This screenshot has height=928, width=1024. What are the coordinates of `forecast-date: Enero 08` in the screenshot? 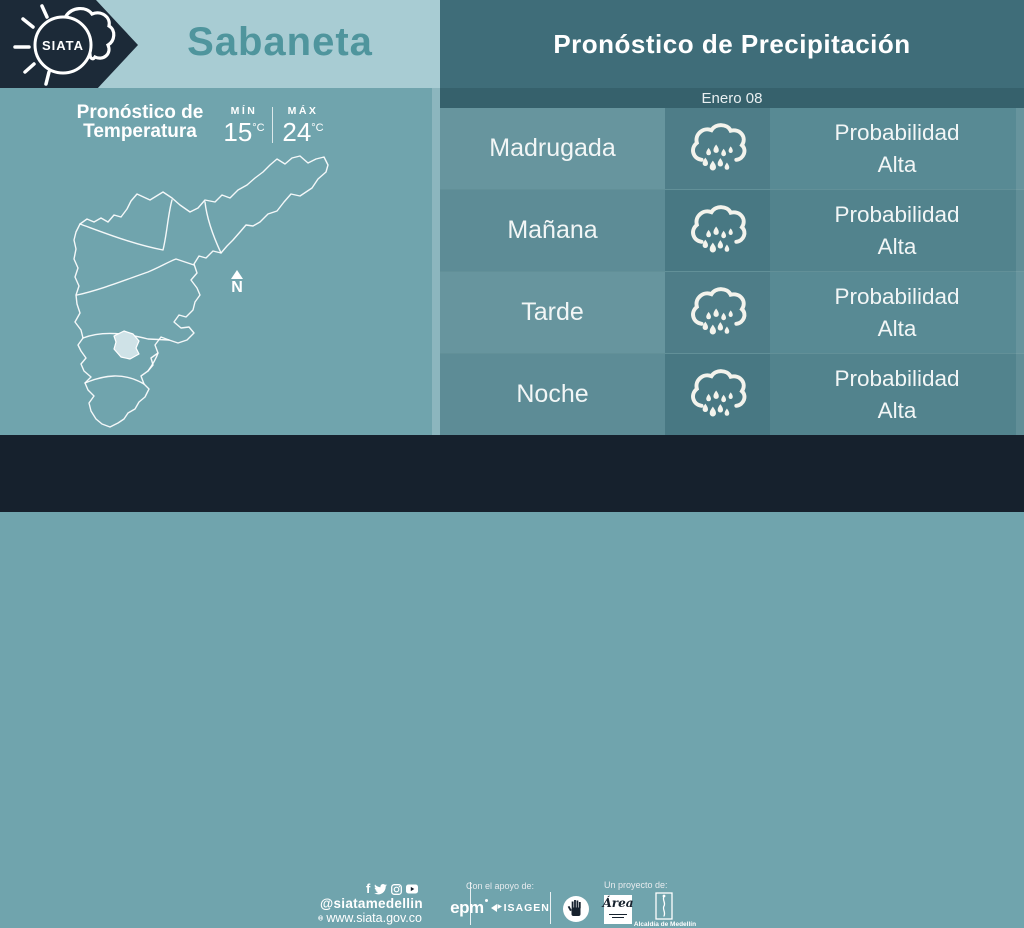 It's located at (732, 98).